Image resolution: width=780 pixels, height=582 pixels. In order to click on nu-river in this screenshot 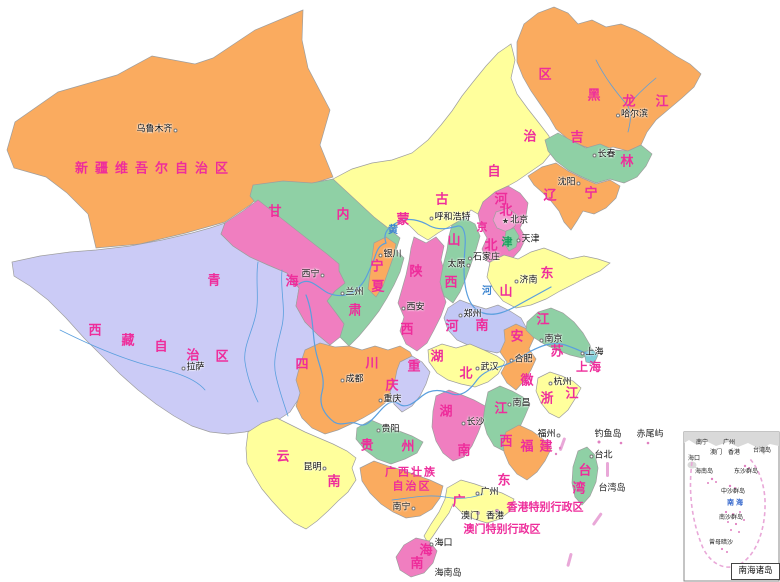, I will do `click(281, 343)`.